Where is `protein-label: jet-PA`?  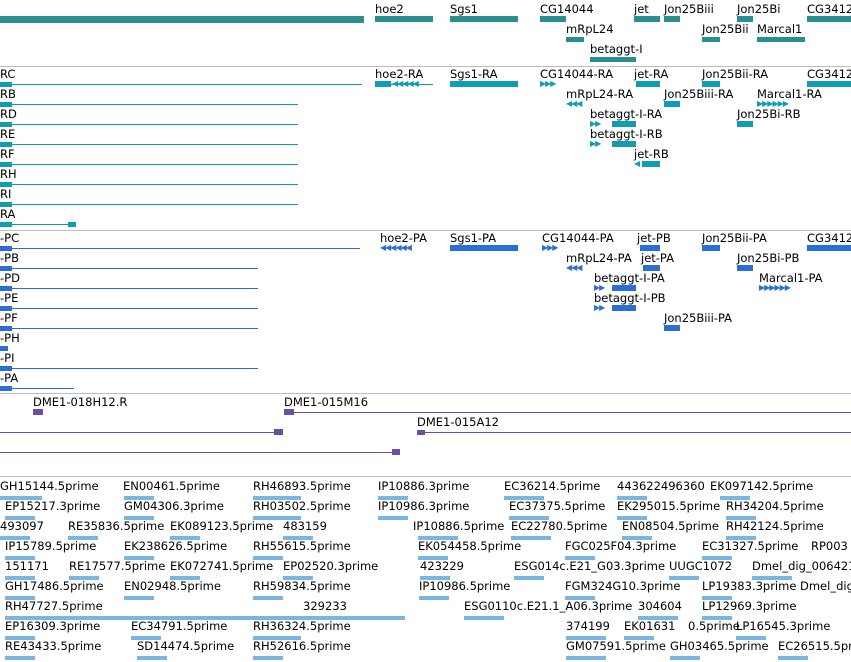
protein-label: jet-PA is located at coordinates (657, 258).